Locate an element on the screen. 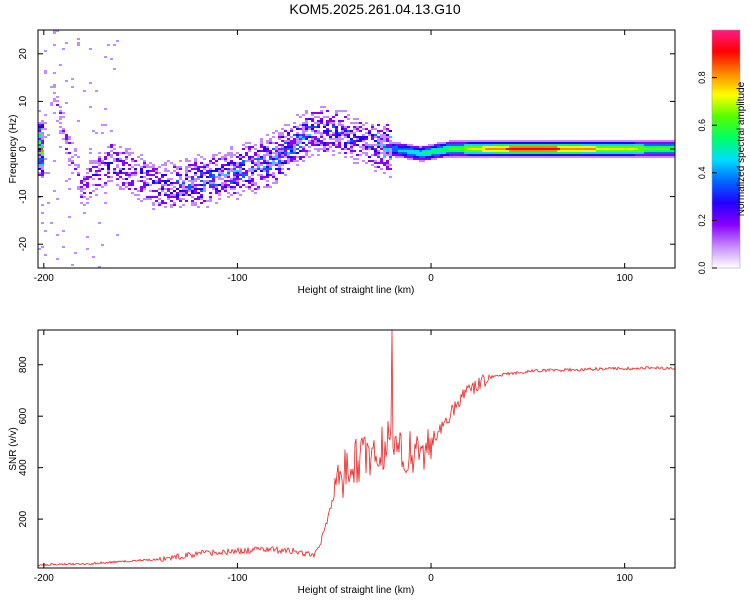  spectrogram-ytick-label: -10 is located at coordinates (23, 196).